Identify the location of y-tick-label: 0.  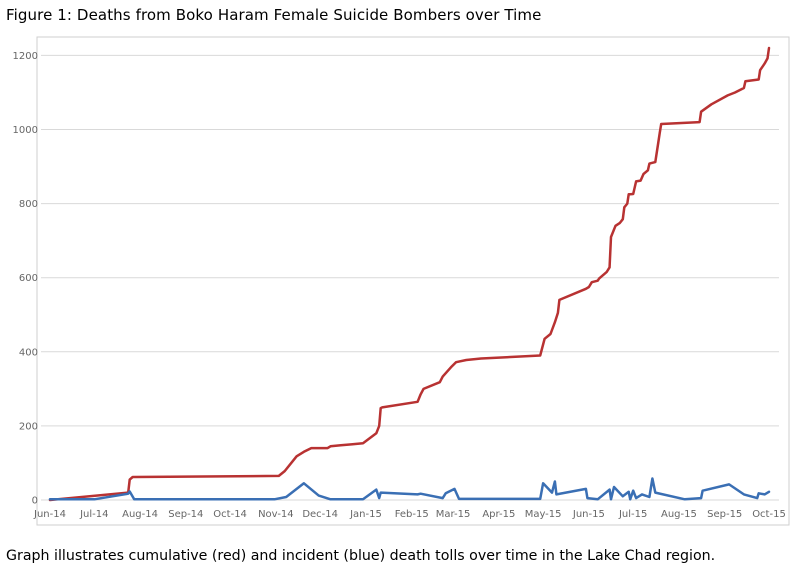
(35, 501).